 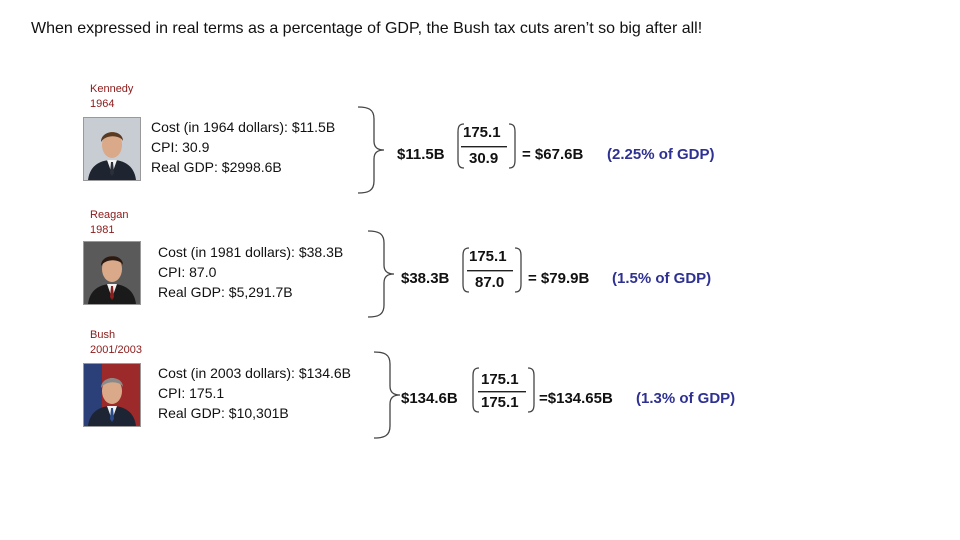 What do you see at coordinates (180, 147) in the screenshot?
I see `cpi-line: CPI: 30.9` at bounding box center [180, 147].